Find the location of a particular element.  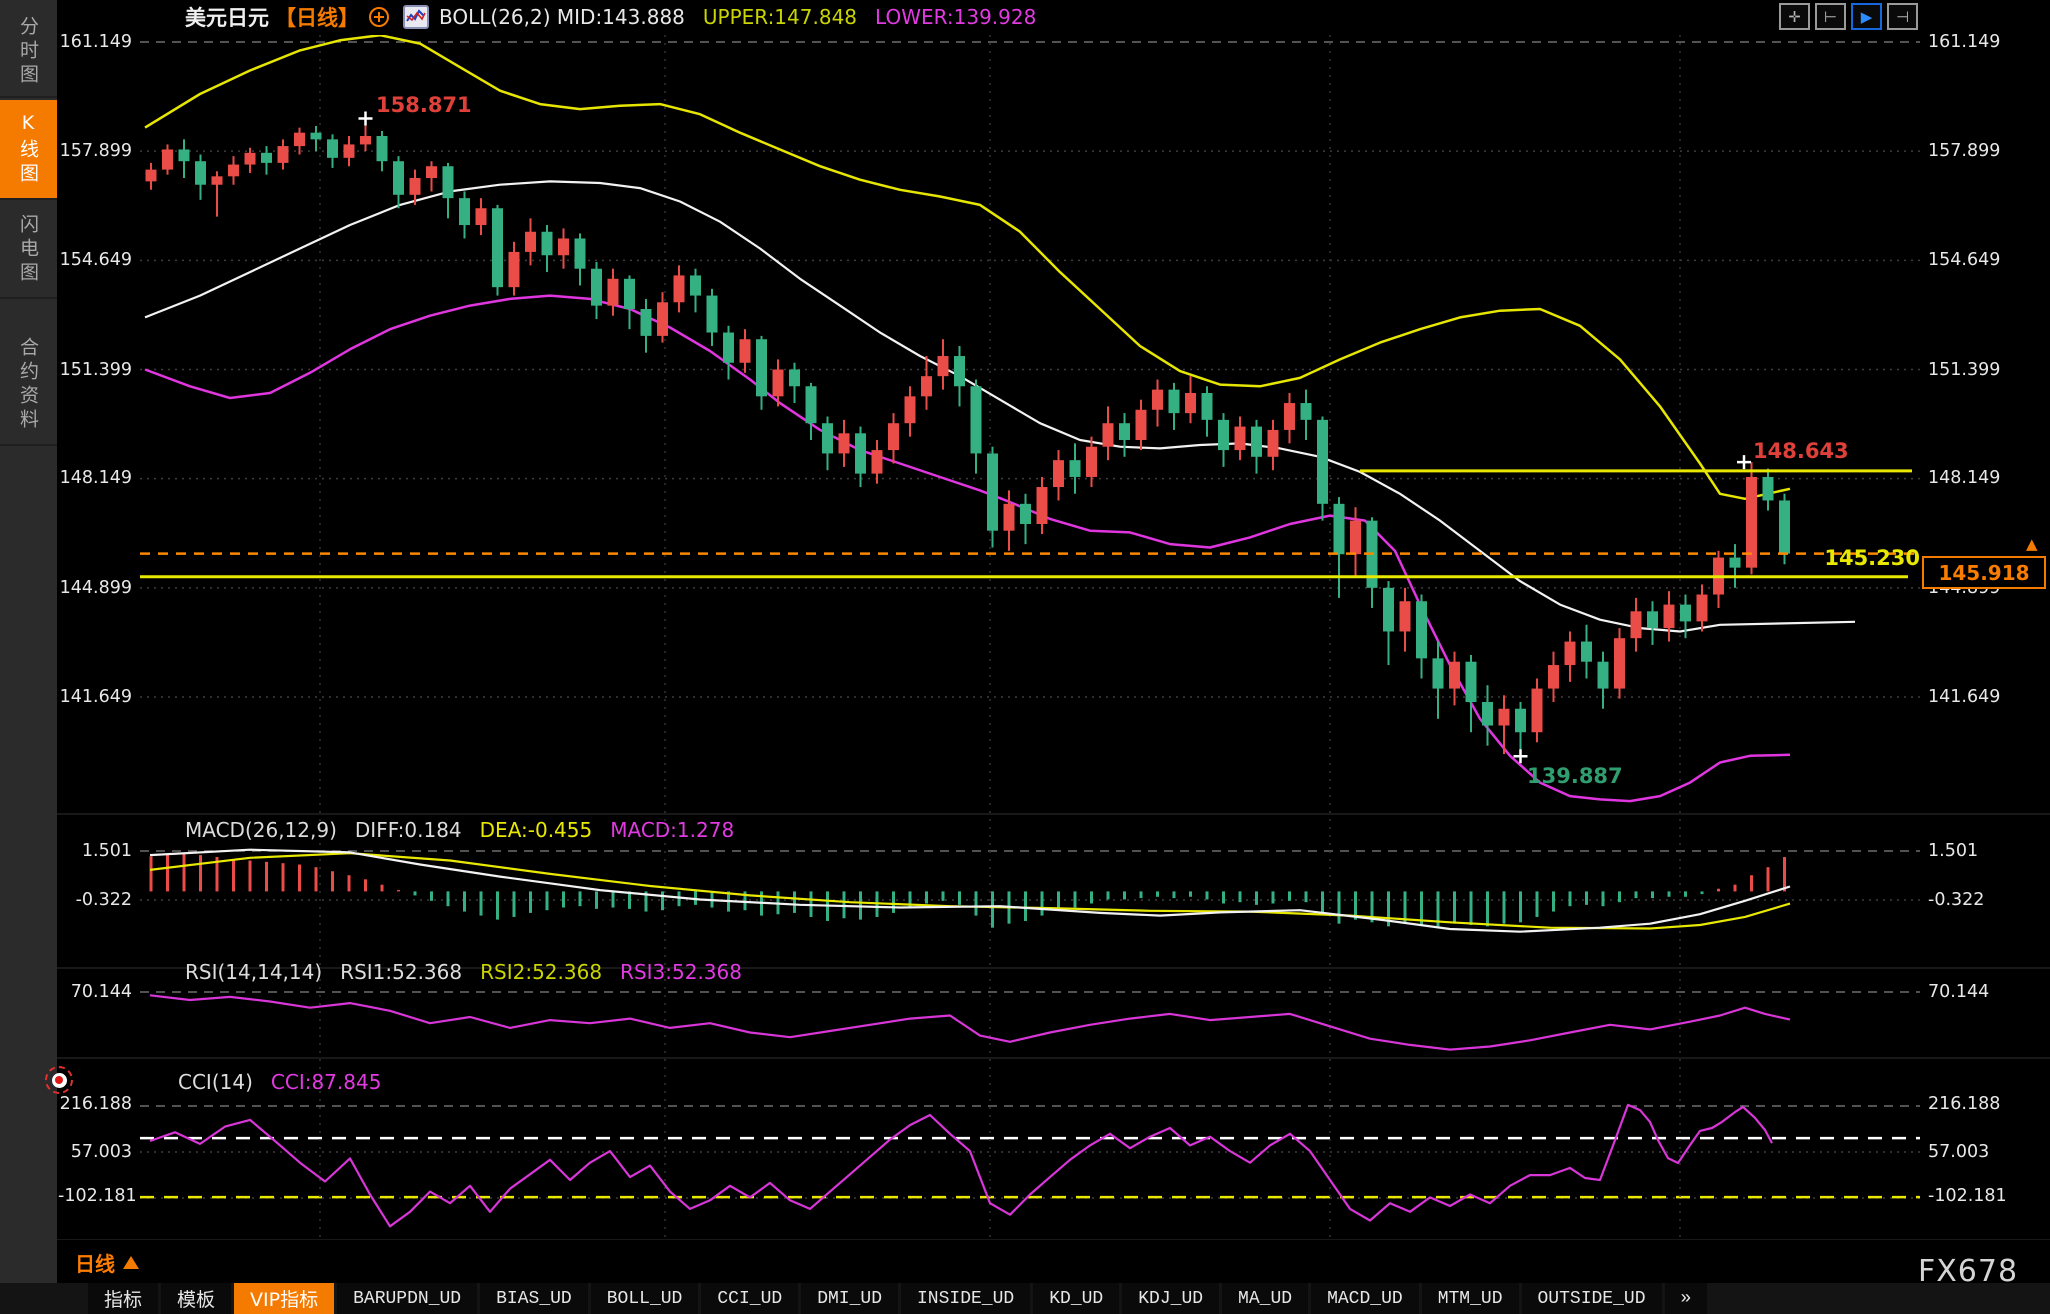

axis-scale-icon: ⊢ is located at coordinates (1830, 16).